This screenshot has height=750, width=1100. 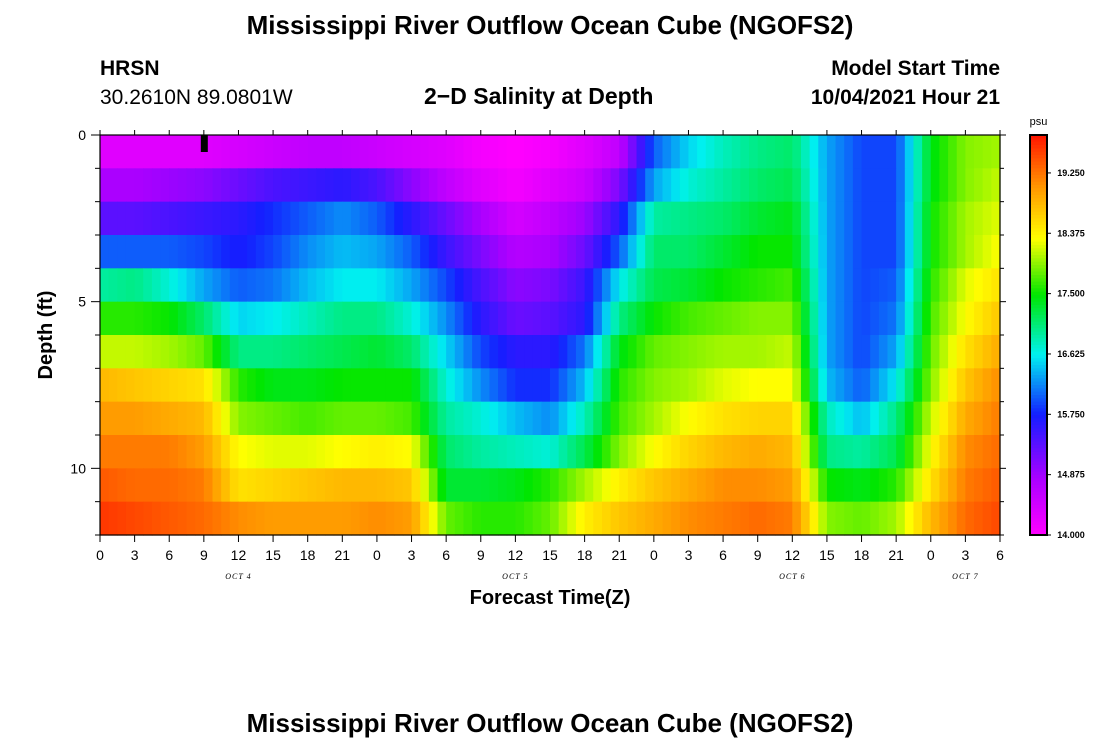 What do you see at coordinates (135, 555) in the screenshot?
I see `x-tick-label: 3` at bounding box center [135, 555].